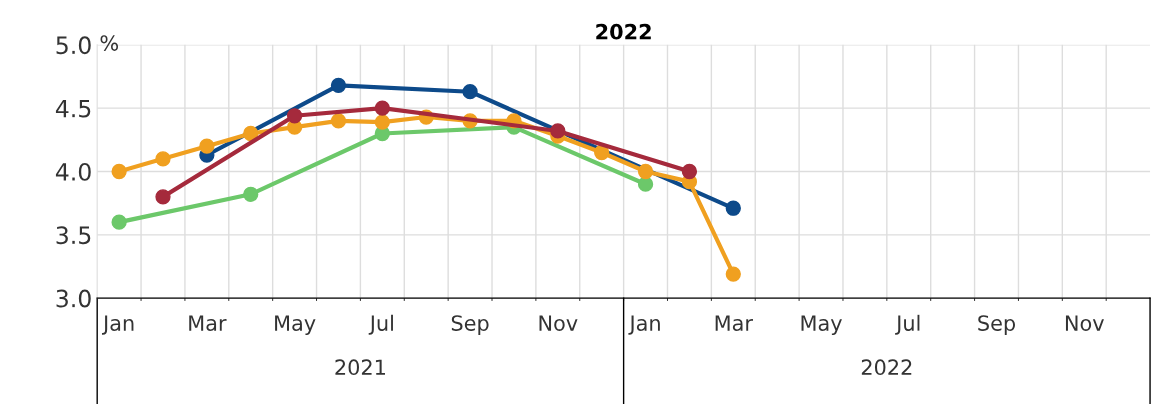 Image resolution: width=1157 pixels, height=404 pixels. I want to click on y-tick-label: 4.0, so click(73, 171).